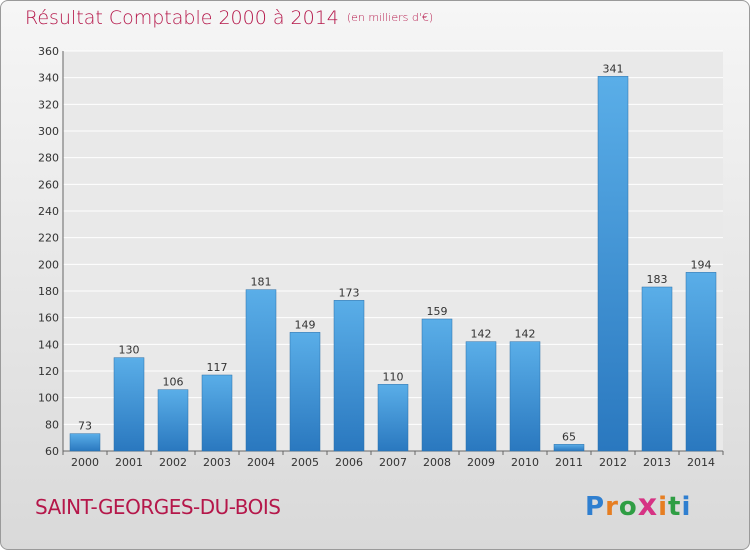 The width and height of the screenshot is (750, 550). I want to click on data-label-2007: 110, so click(393, 376).